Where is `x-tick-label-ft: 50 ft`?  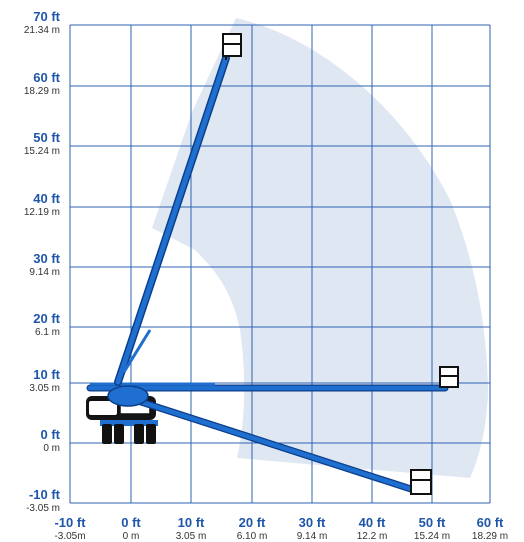
x-tick-label-ft: 50 ft is located at coordinates (432, 522).